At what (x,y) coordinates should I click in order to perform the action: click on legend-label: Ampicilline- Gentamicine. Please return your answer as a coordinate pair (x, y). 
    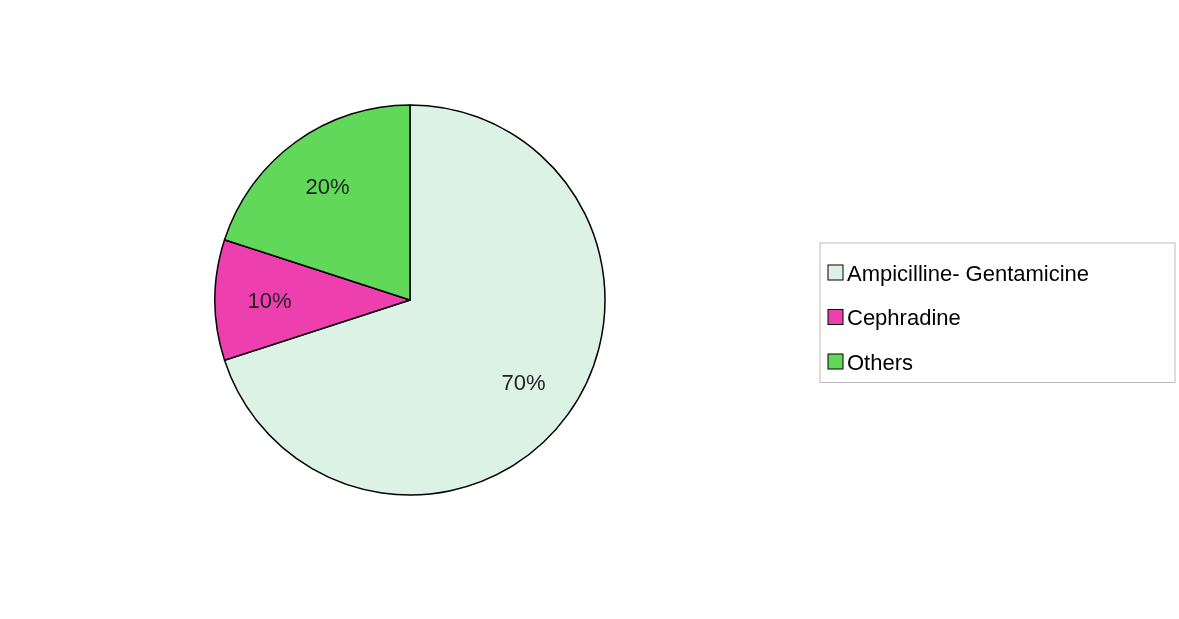
    Looking at the image, I should click on (968, 273).